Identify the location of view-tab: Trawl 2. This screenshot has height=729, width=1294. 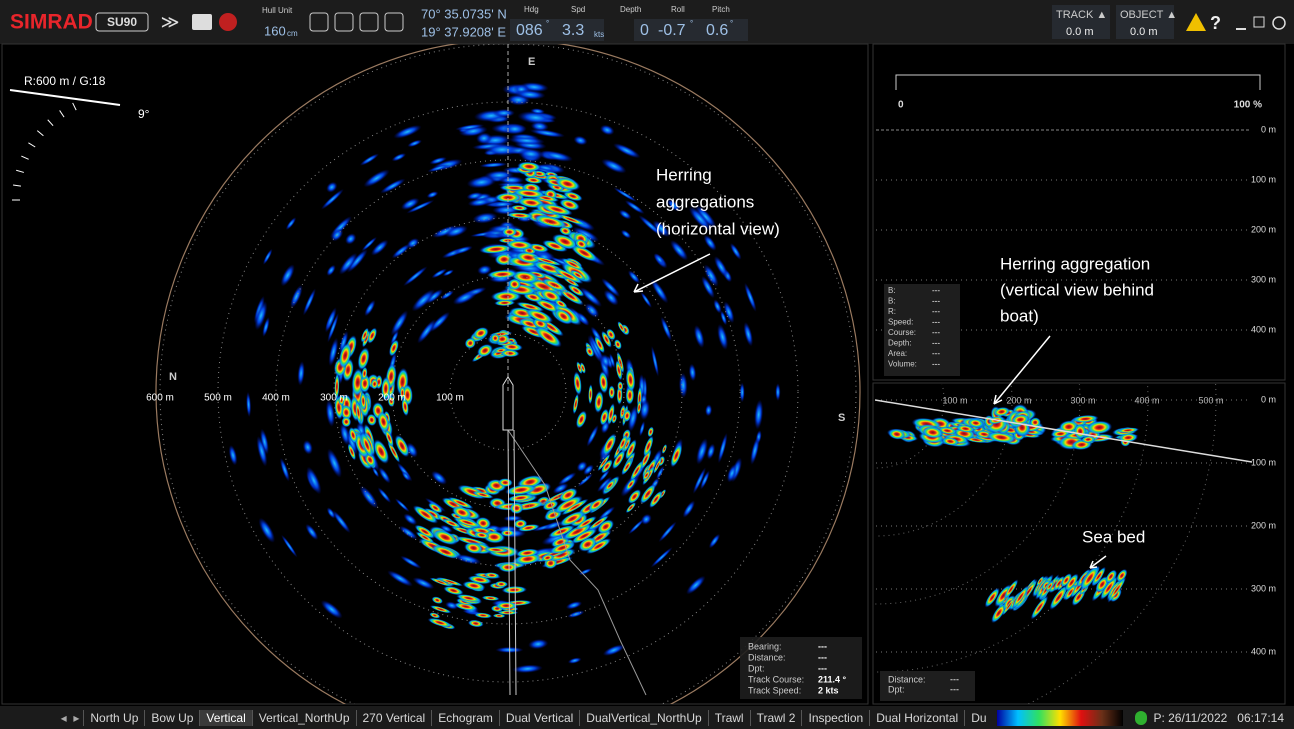
(775, 717).